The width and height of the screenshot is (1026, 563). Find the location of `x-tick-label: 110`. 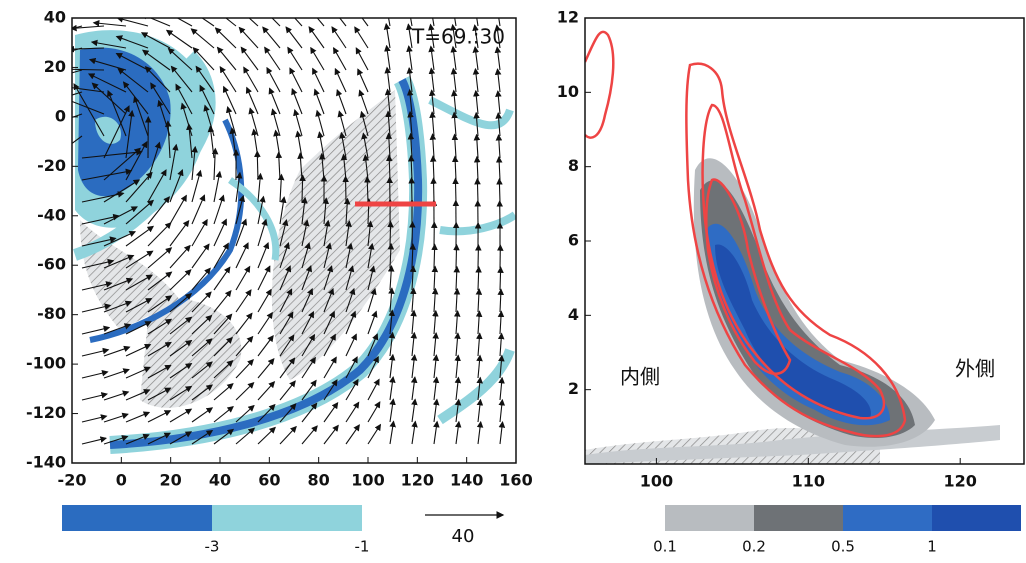

x-tick-label: 110 is located at coordinates (808, 481).